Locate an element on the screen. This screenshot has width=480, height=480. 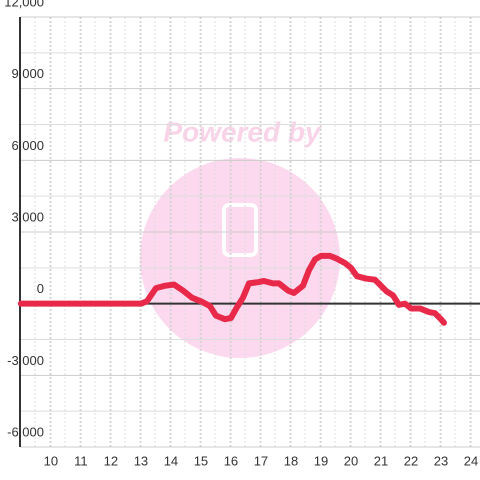
x-tick-label: 18 is located at coordinates (291, 460).